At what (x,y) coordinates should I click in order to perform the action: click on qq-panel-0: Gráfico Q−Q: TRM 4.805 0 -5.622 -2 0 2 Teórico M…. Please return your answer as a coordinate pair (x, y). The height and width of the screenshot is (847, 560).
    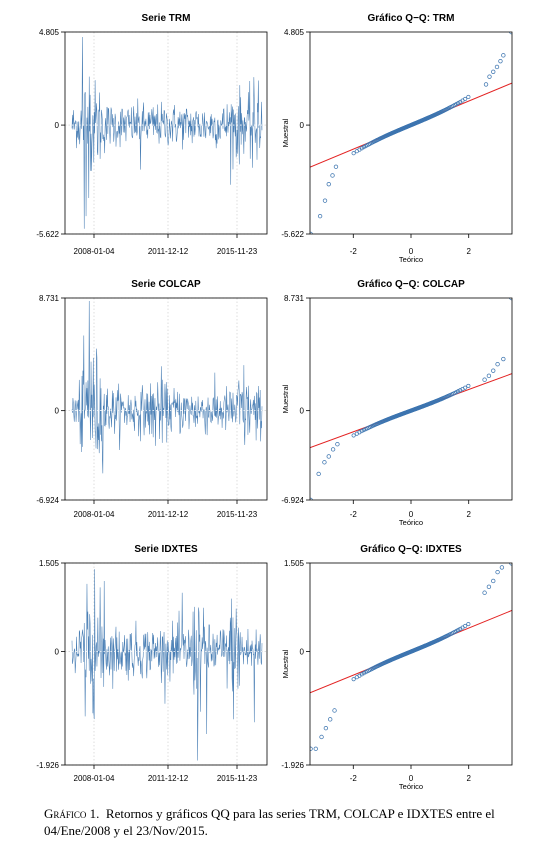
    Looking at the image, I should click on (397, 138).